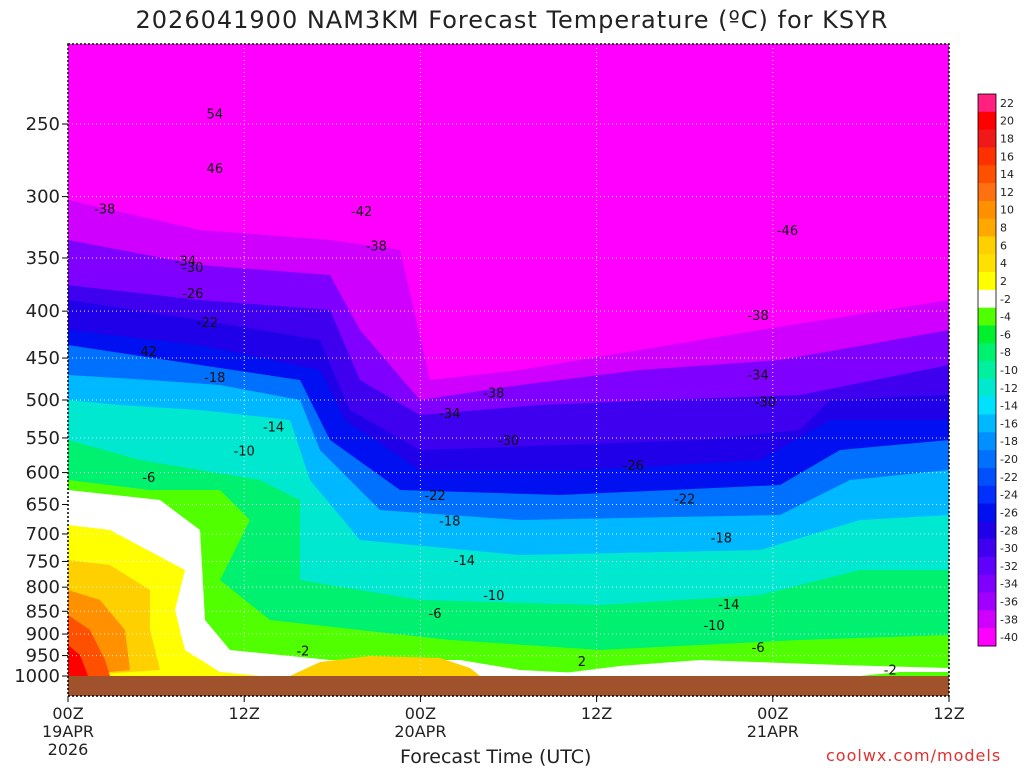  I want to click on contour-label: 42, so click(148, 352).